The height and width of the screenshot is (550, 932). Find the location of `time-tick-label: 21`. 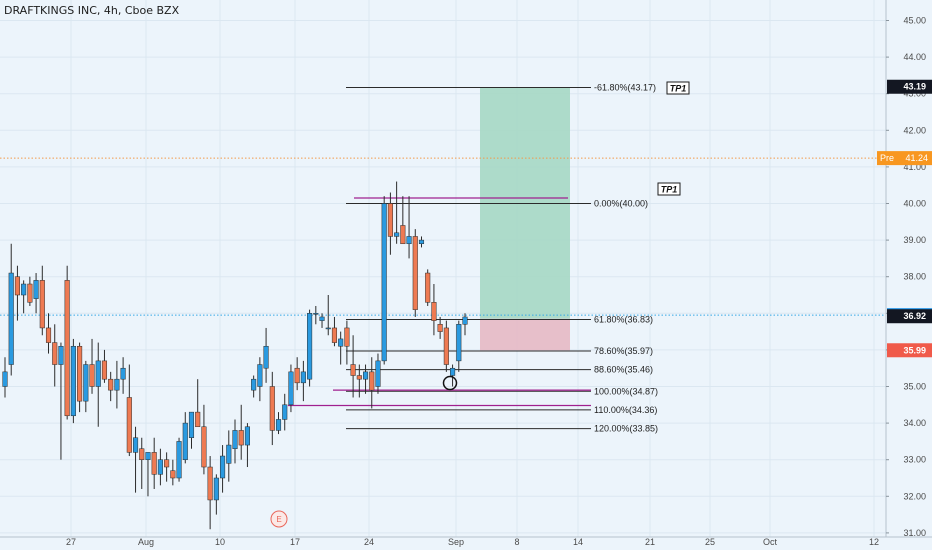

time-tick-label: 21 is located at coordinates (650, 542).